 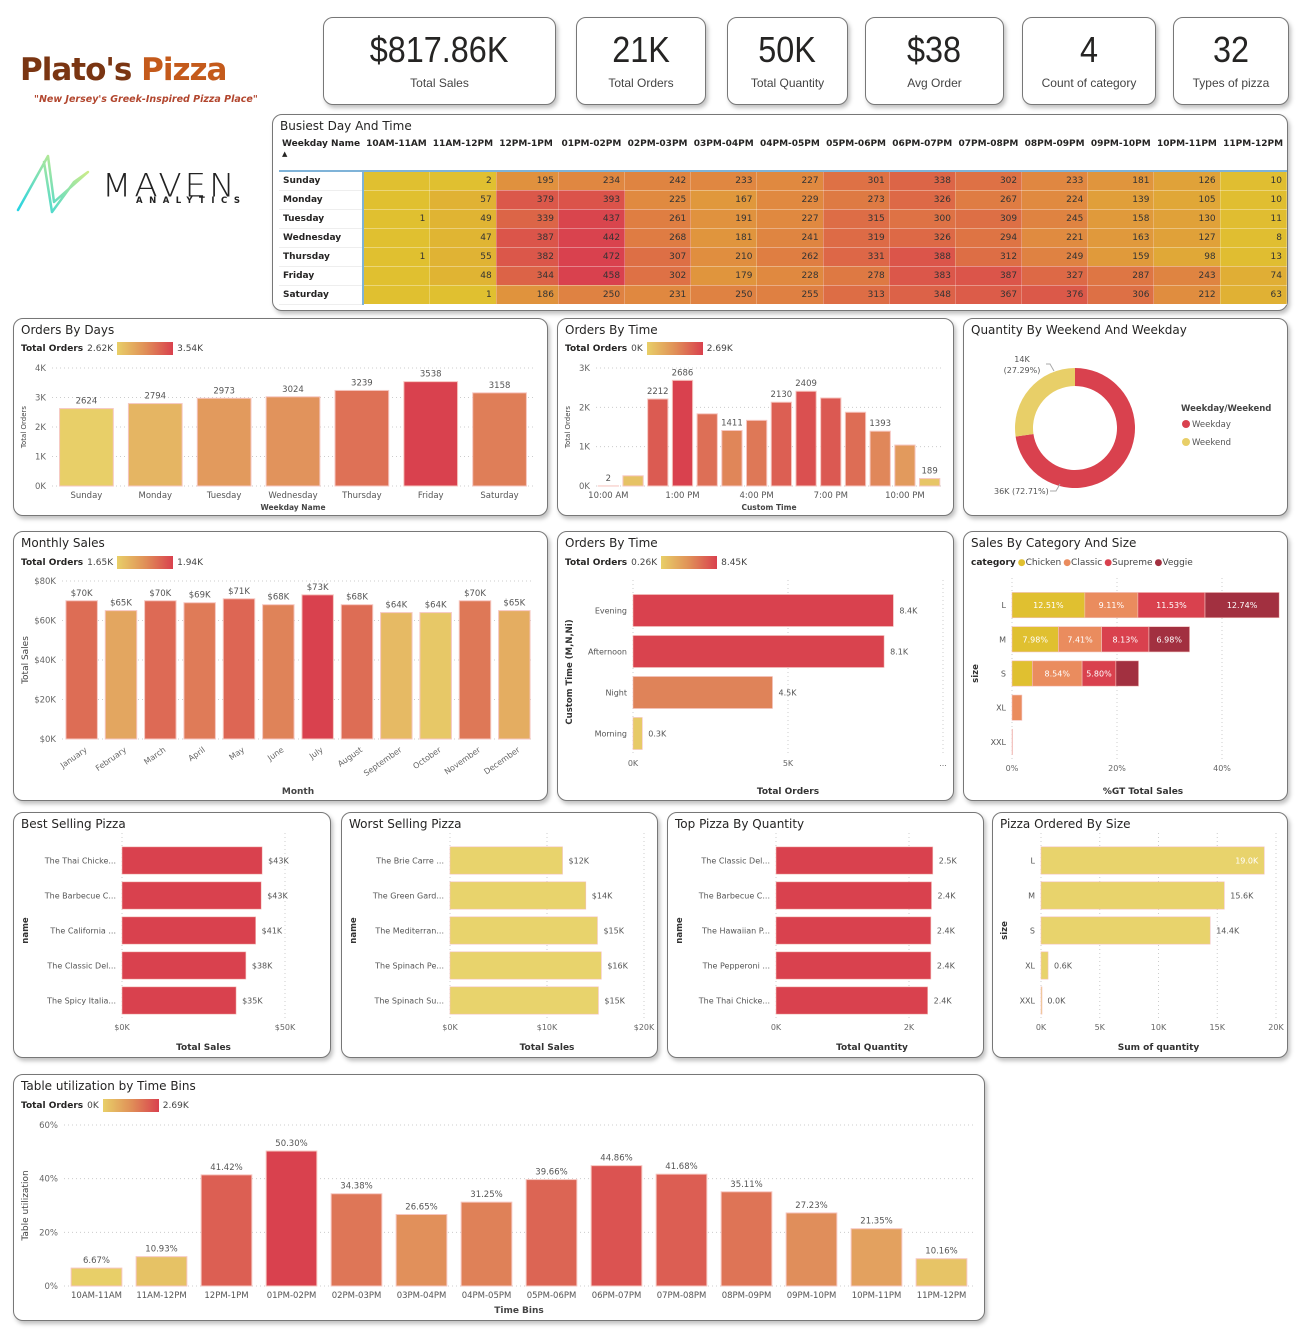 I want to click on legend-item-supreme: ●Supreme, so click(x=1128, y=563).